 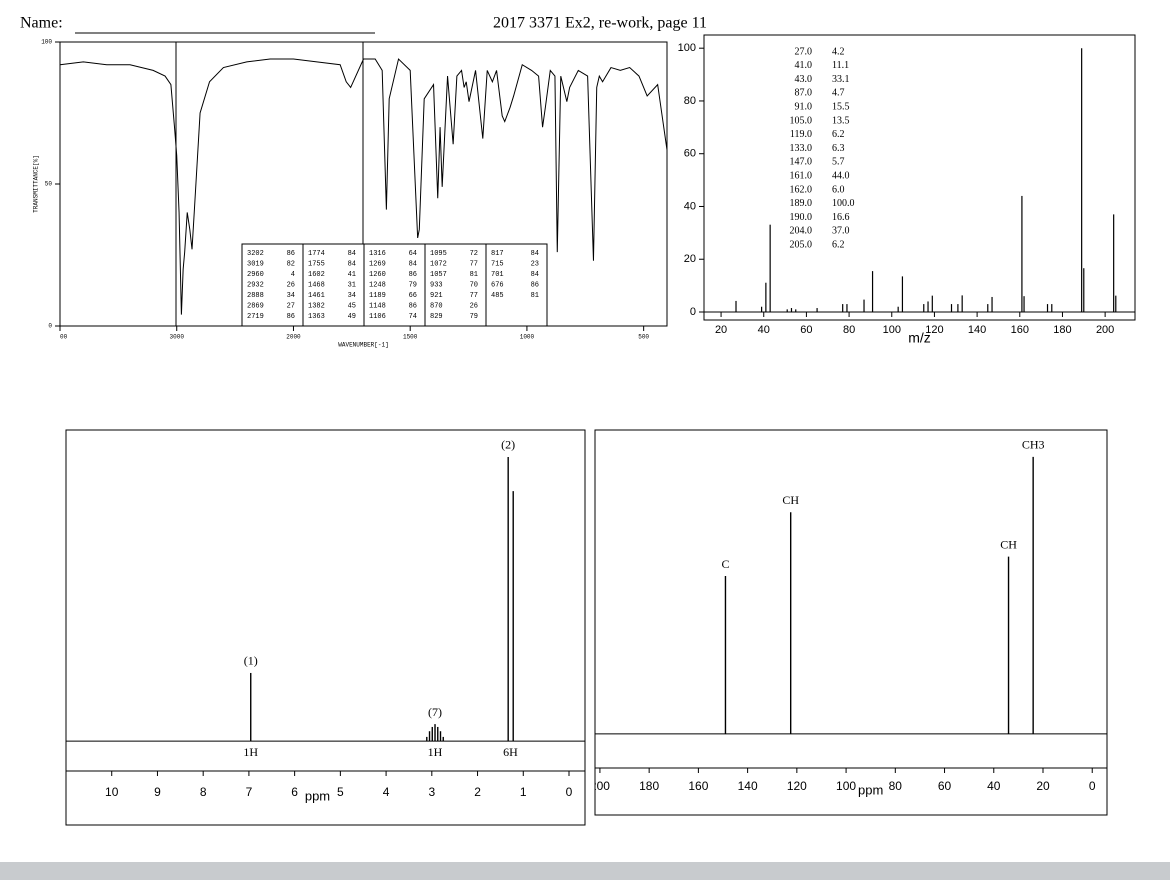 What do you see at coordinates (316, 296) in the screenshot?
I see `table-wavenumber: 1461` at bounding box center [316, 296].